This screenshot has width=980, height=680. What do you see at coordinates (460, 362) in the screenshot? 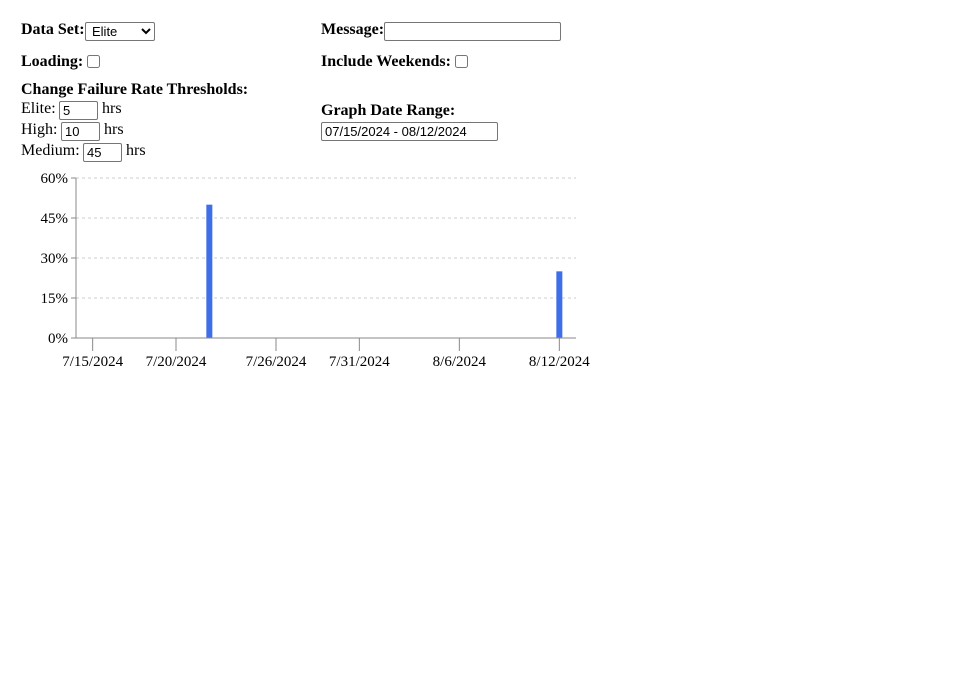
I see `x-tick-label: 8/6/2024` at bounding box center [460, 362].